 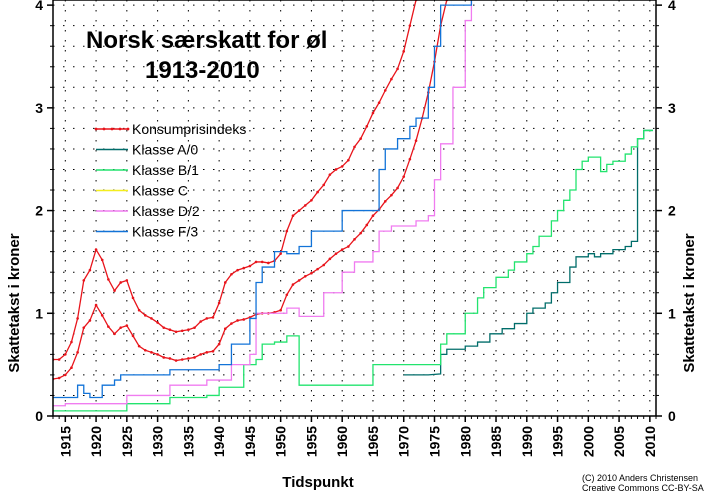 I want to click on y-tick-label-right: 2, so click(x=672, y=211).